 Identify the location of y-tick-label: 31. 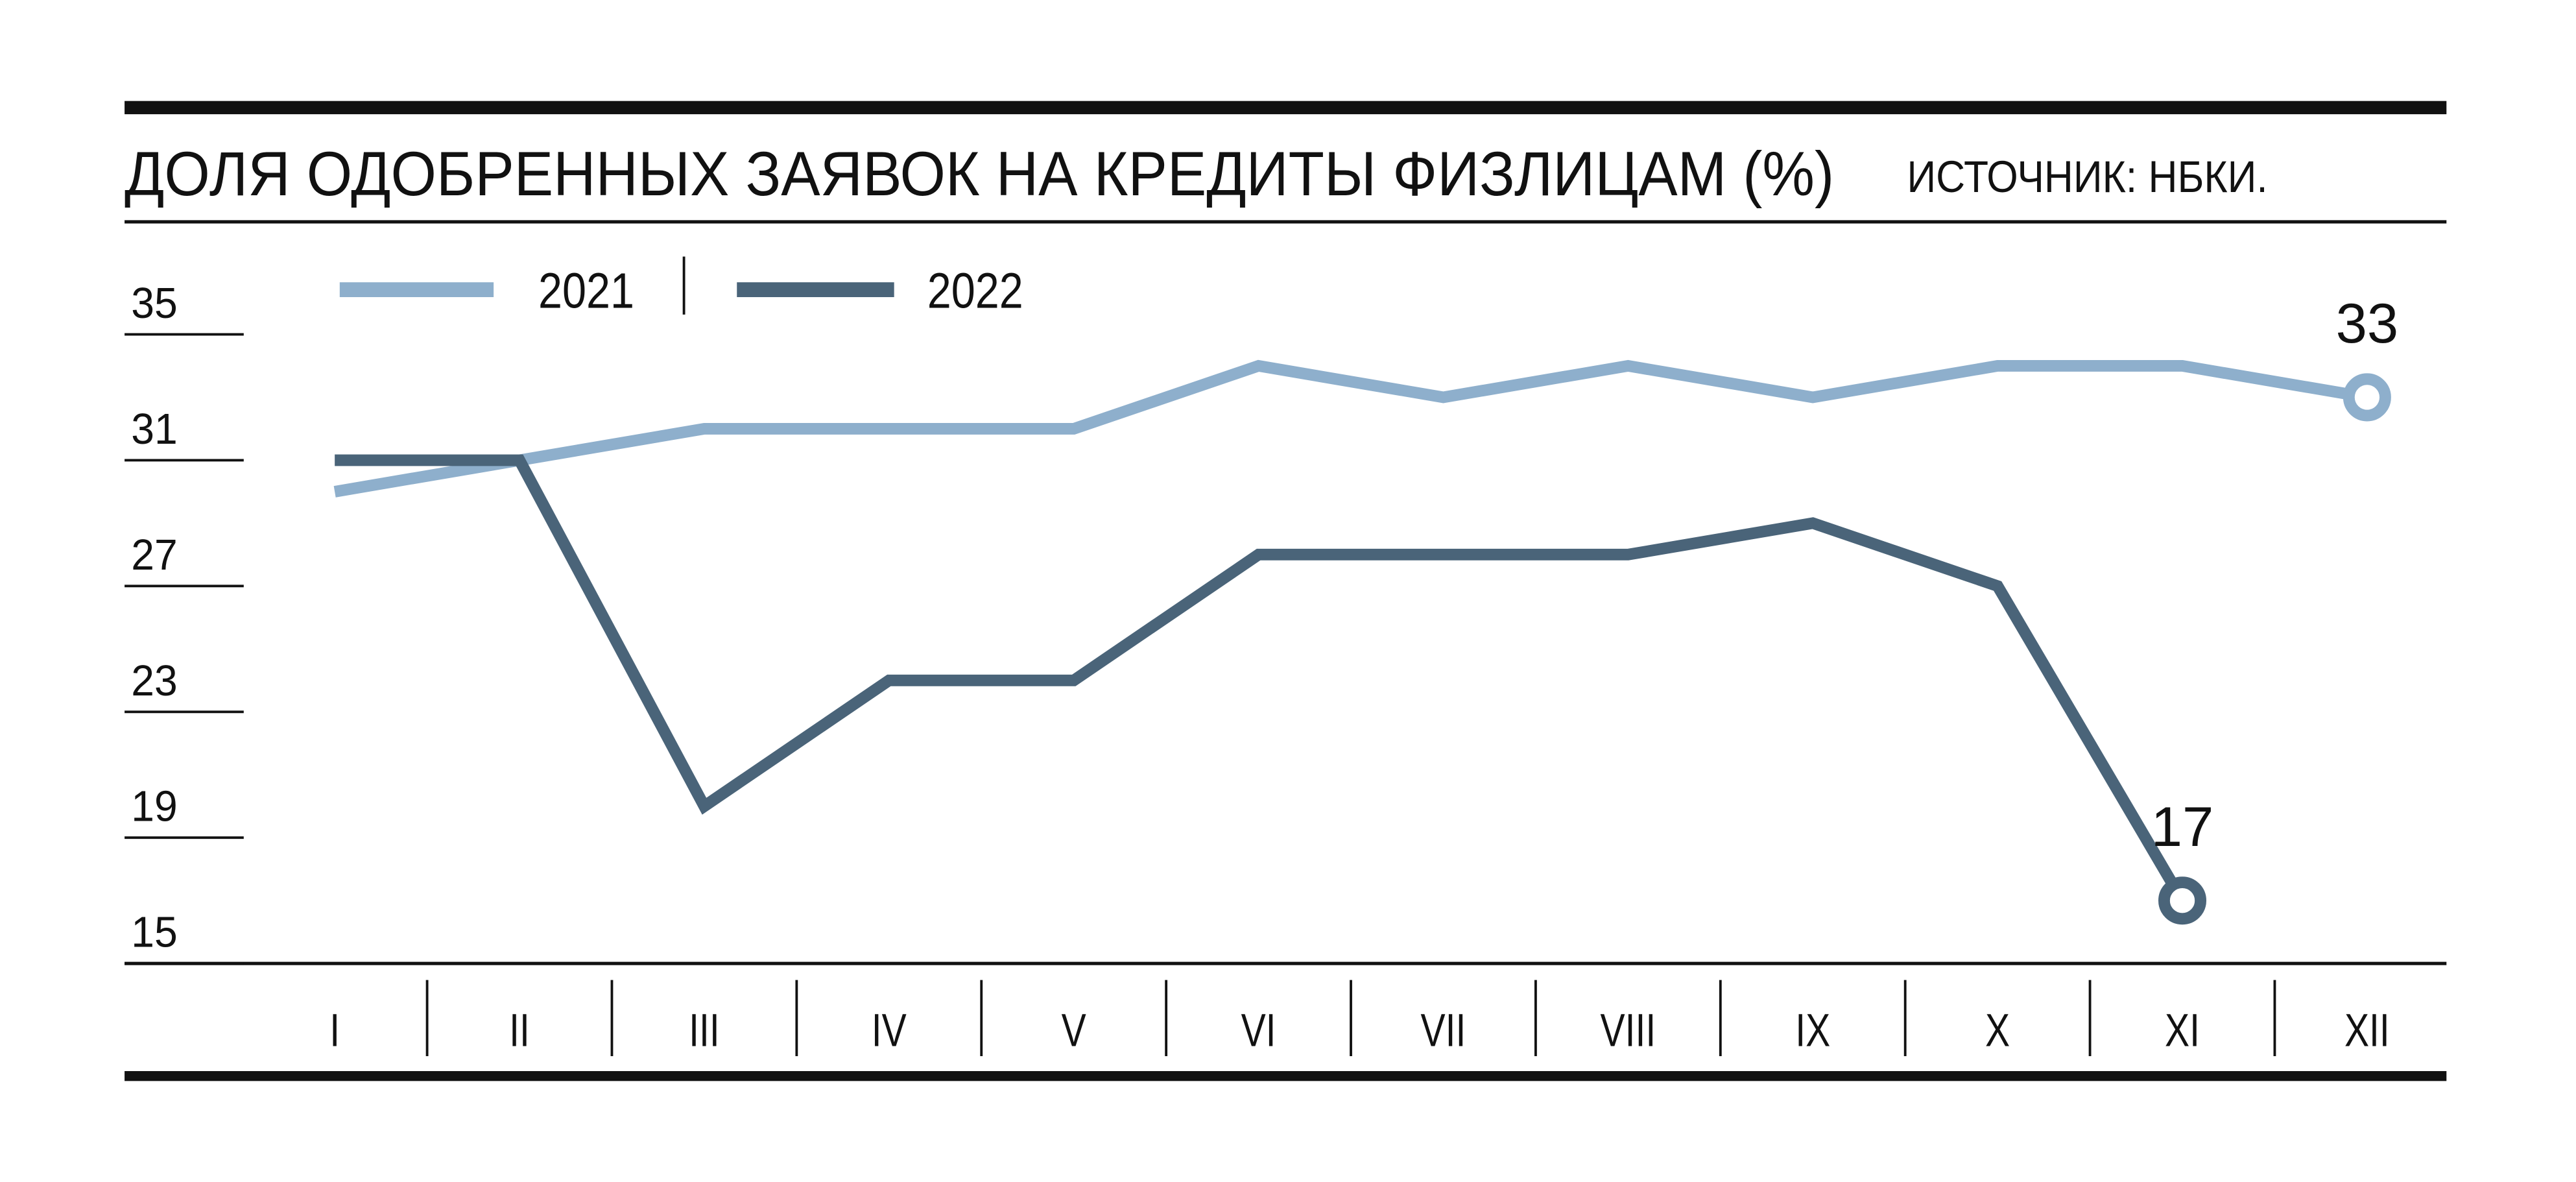
(154, 429).